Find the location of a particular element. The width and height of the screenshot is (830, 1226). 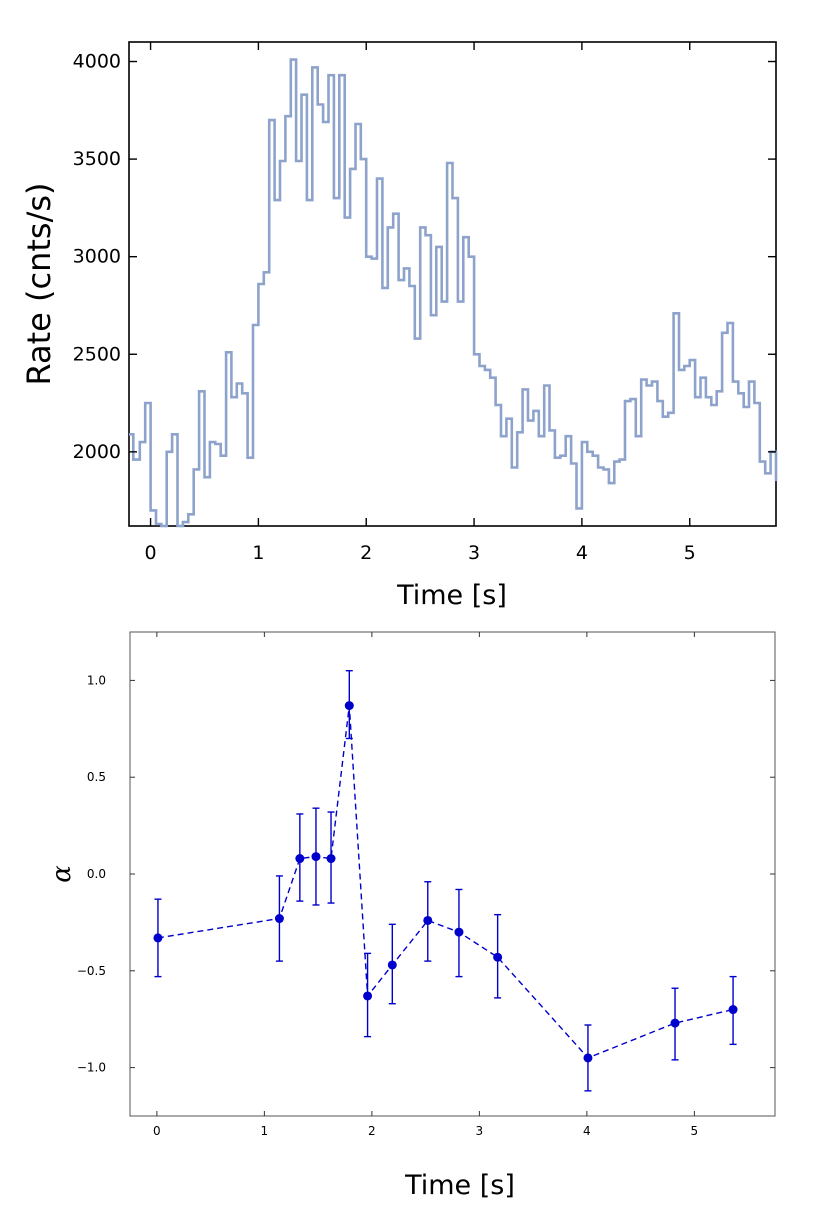

y-axis-label: α is located at coordinates (62, 874).